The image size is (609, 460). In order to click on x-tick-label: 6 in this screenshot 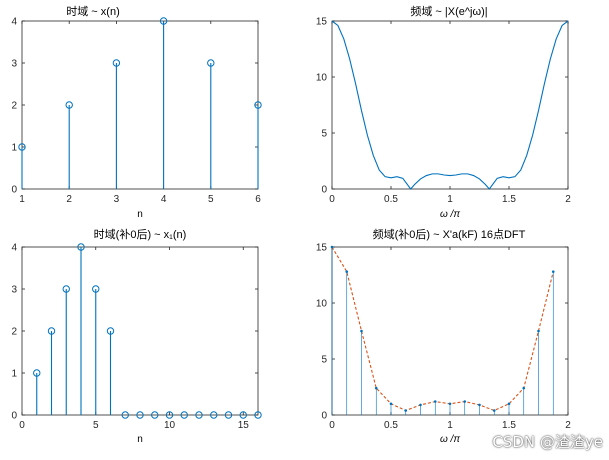, I will do `click(258, 199)`.